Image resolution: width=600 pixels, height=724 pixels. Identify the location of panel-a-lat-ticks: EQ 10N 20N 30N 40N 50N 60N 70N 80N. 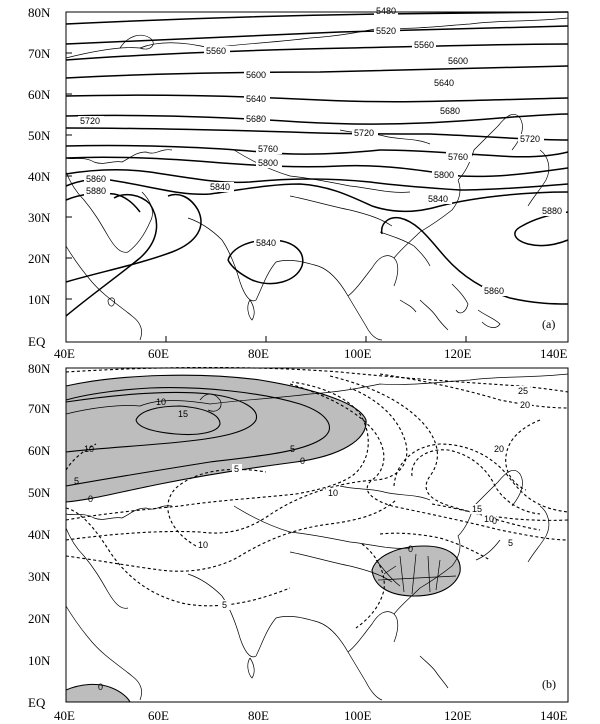
(50, 177).